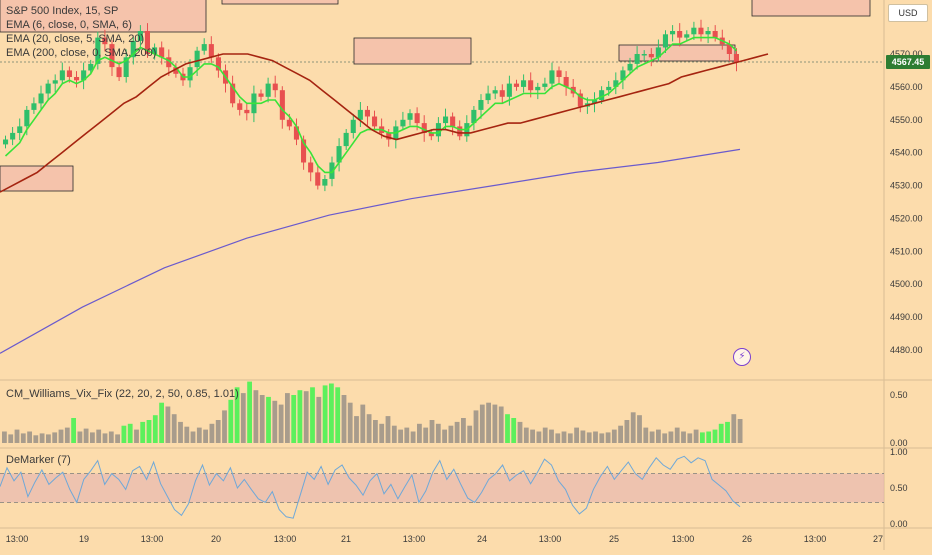 The image size is (932, 555). I want to click on price-tick-label: 4500.00, so click(906, 284).